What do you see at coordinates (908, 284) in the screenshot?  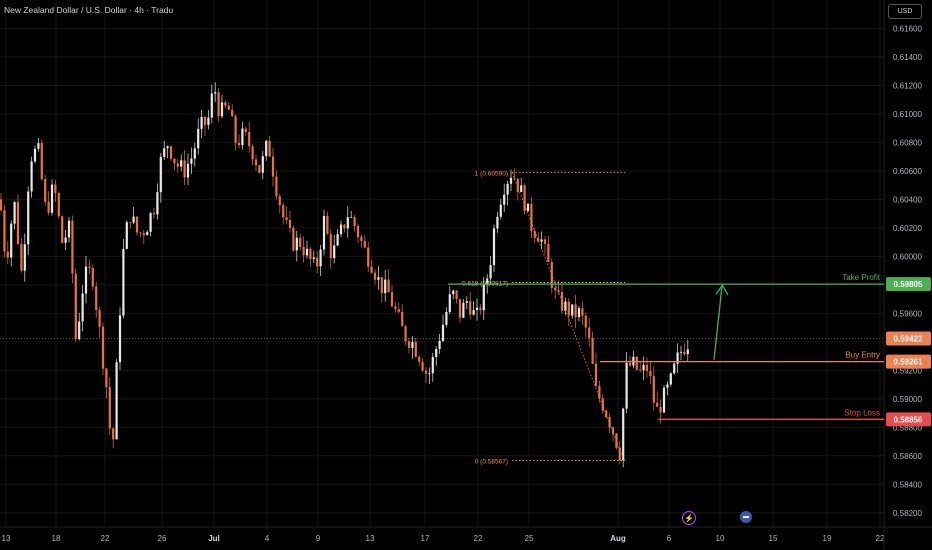 I see `price-tag-text: 0.59805` at bounding box center [908, 284].